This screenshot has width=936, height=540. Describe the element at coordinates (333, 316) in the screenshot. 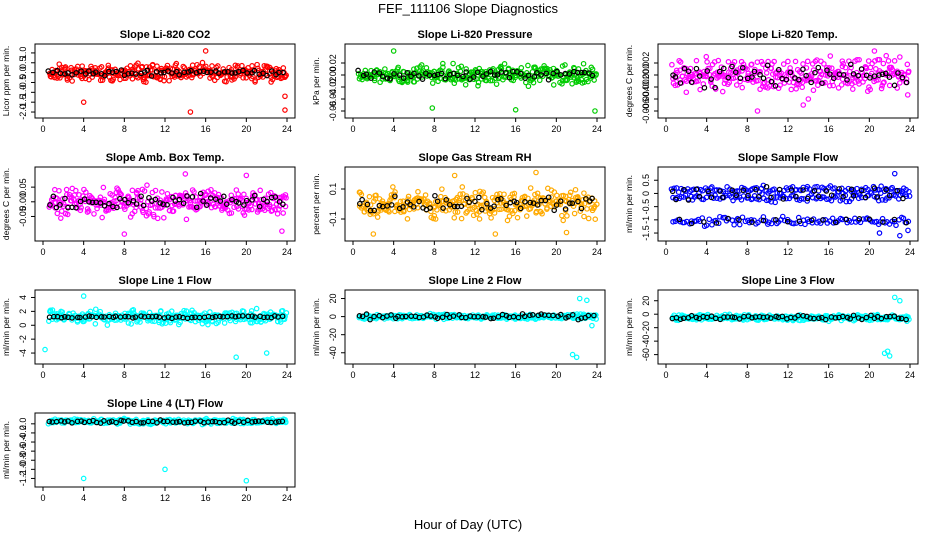

I see `y-tick-label: 0` at that location.